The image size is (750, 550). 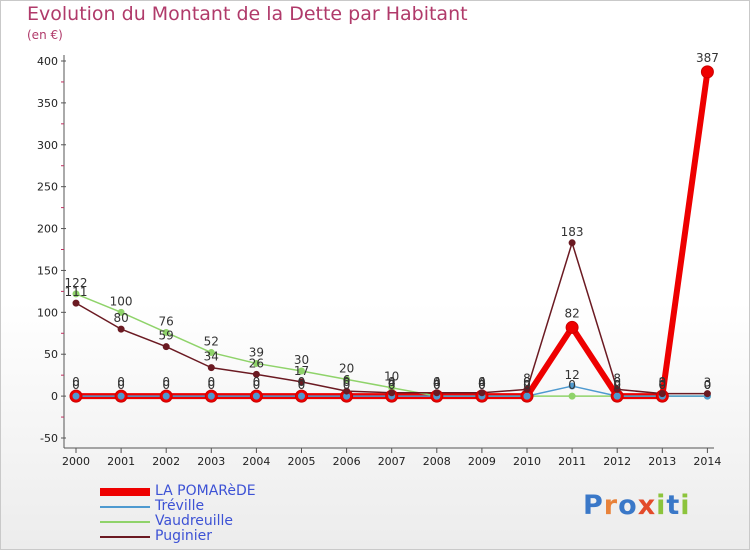 What do you see at coordinates (200, 491) in the screenshot?
I see `legend-item: LA POMARèDE` at bounding box center [200, 491].